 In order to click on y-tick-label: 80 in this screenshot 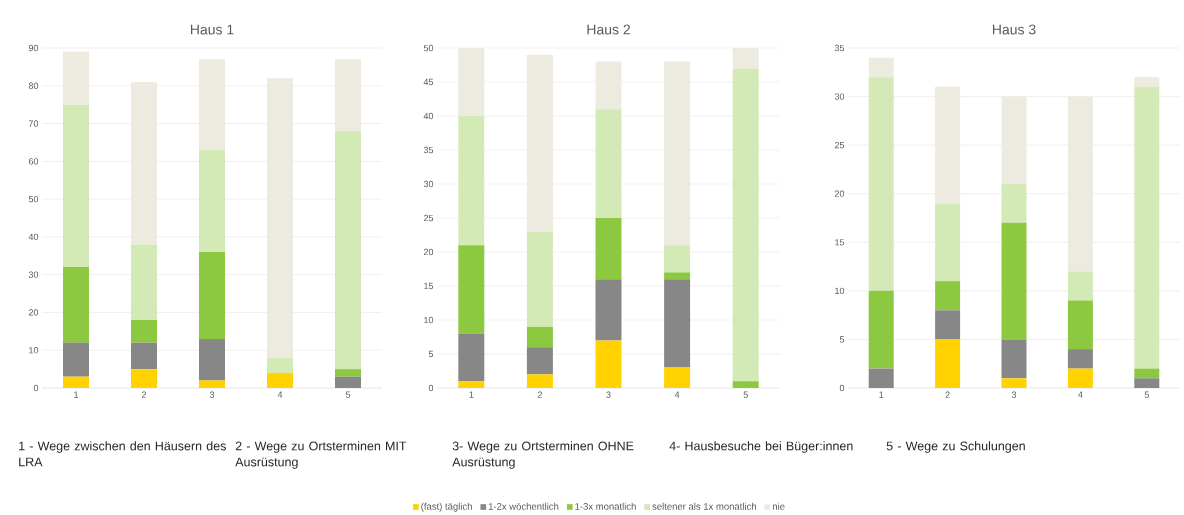, I will do `click(33, 85)`.